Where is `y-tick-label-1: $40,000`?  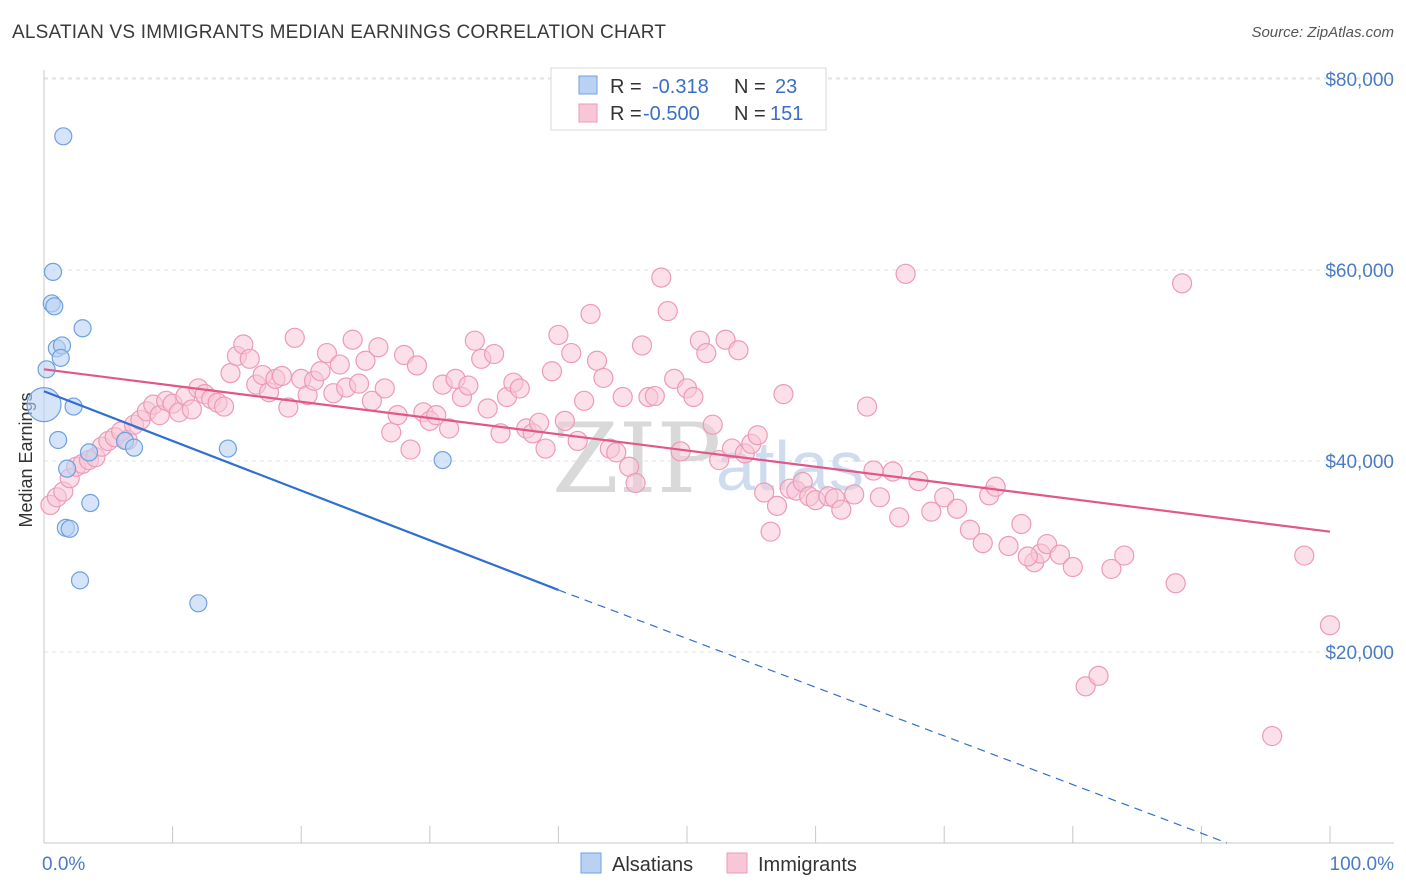
y-tick-label-1: $40,000 is located at coordinates (1359, 462).